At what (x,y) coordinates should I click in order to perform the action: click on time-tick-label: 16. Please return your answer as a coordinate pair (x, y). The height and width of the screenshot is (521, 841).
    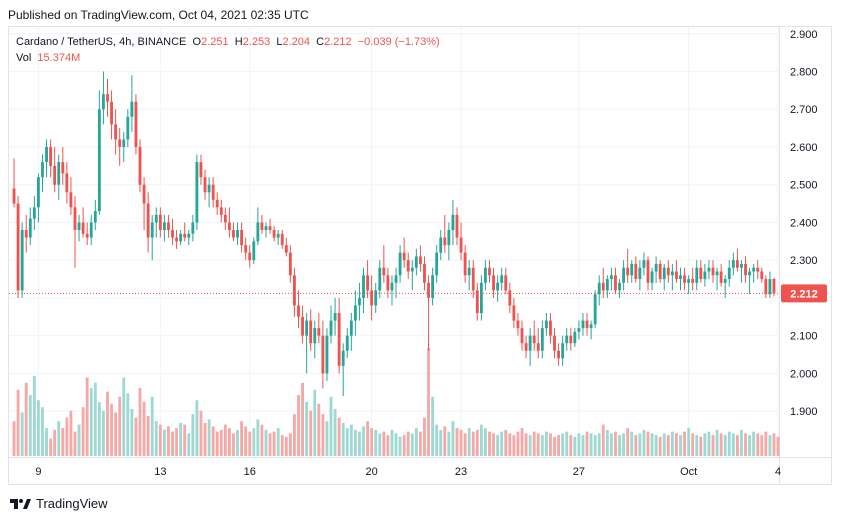
    Looking at the image, I should click on (250, 472).